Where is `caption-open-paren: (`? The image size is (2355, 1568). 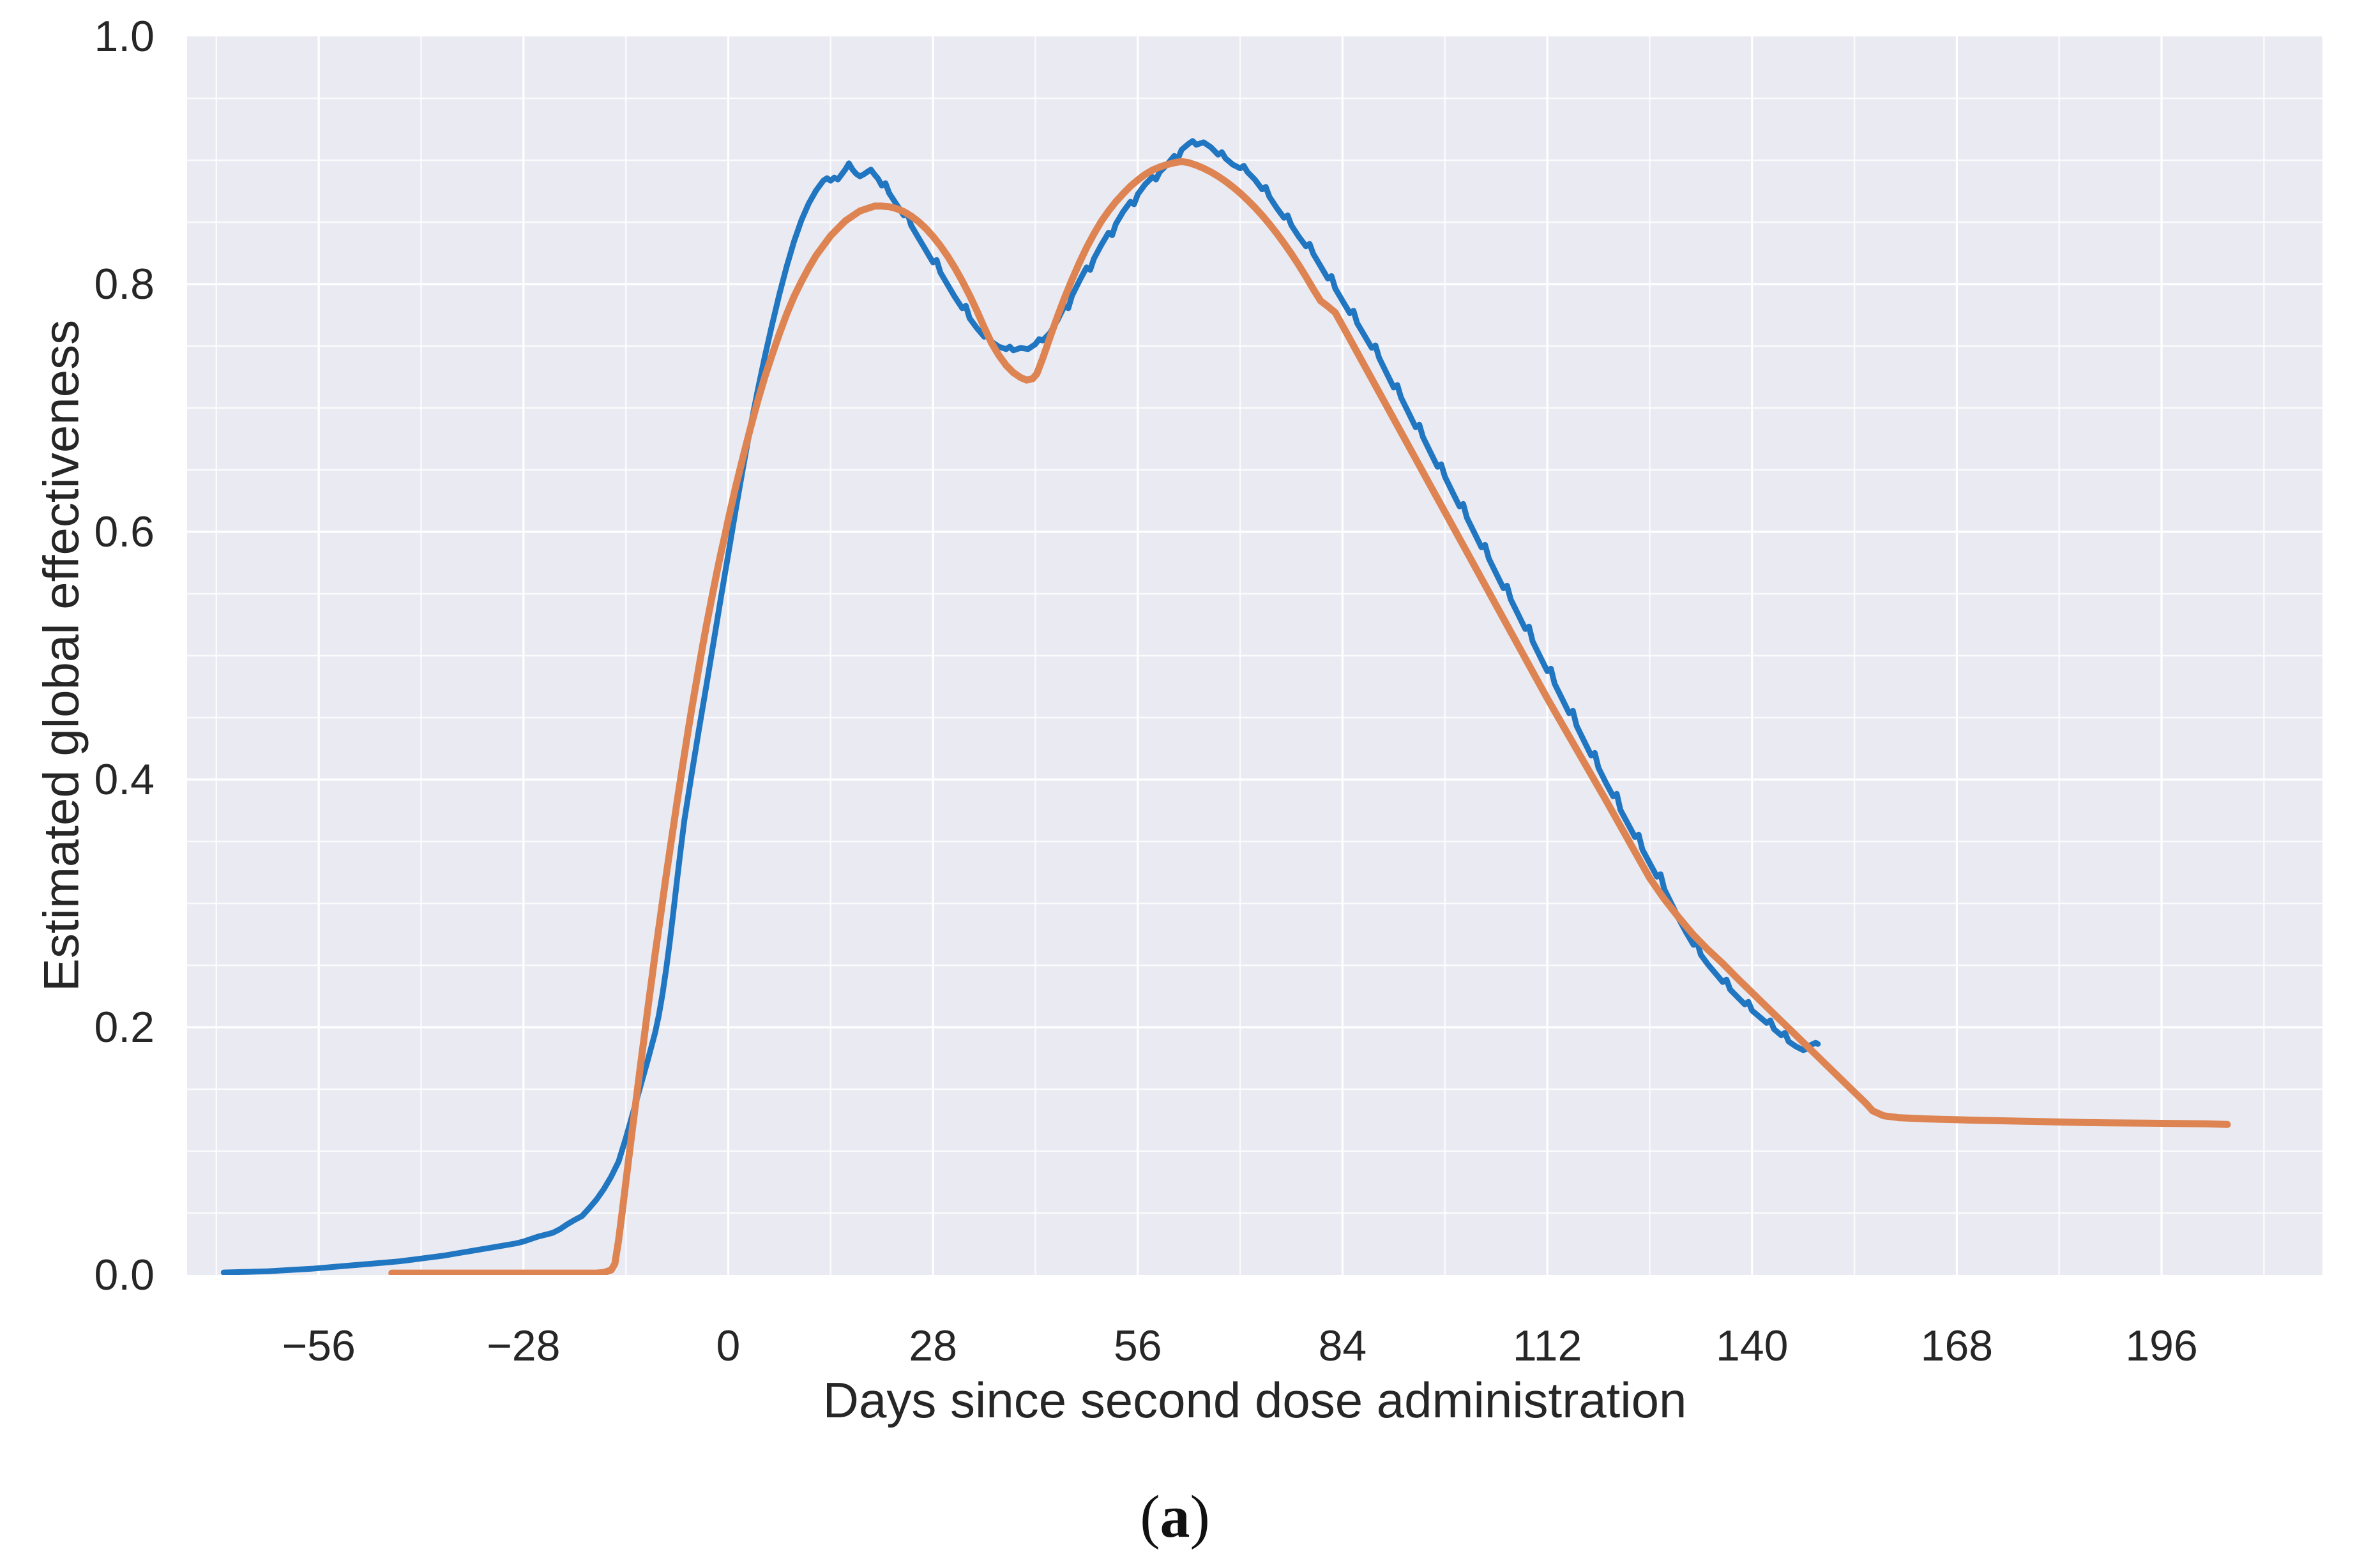 caption-open-paren: ( is located at coordinates (1150, 1517).